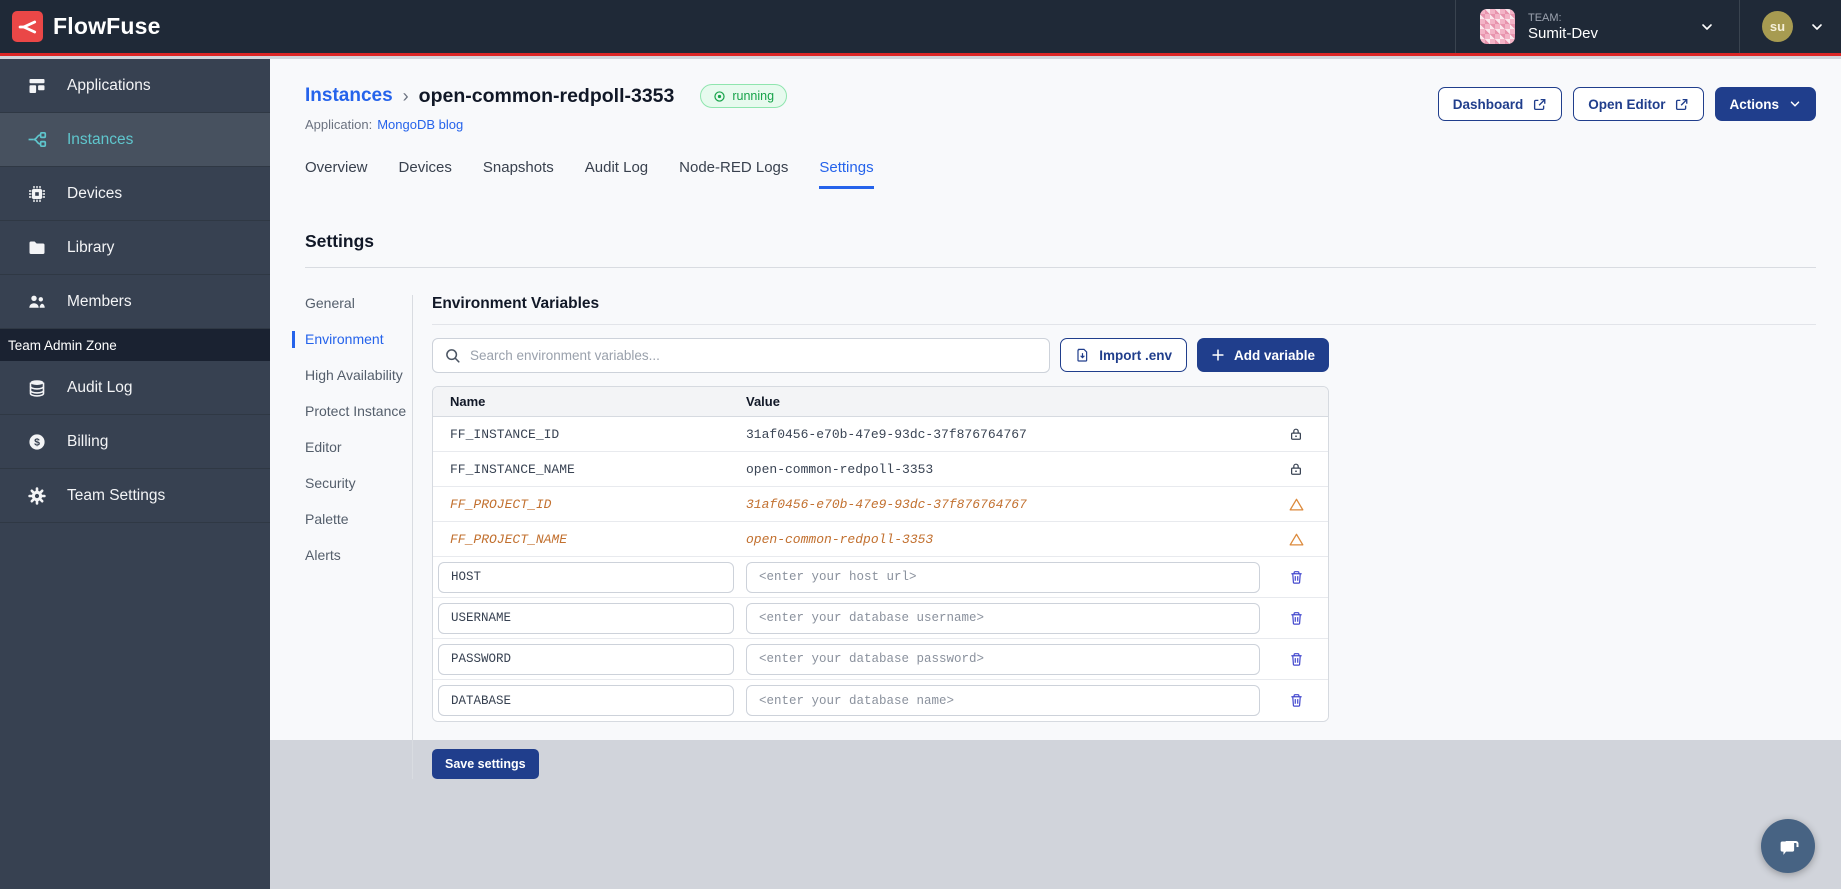 Image resolution: width=1841 pixels, height=889 pixels. I want to click on open-editor-button: Open Editor, so click(1639, 104).